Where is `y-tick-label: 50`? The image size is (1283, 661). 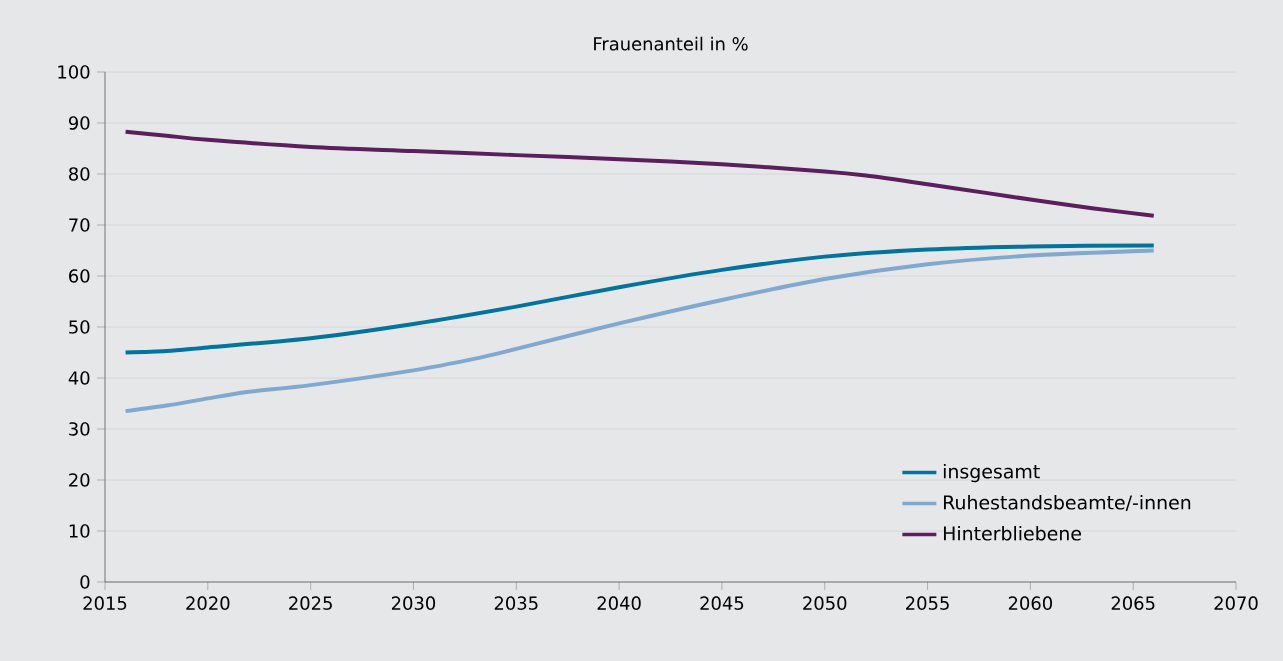
y-tick-label: 50 is located at coordinates (79, 327).